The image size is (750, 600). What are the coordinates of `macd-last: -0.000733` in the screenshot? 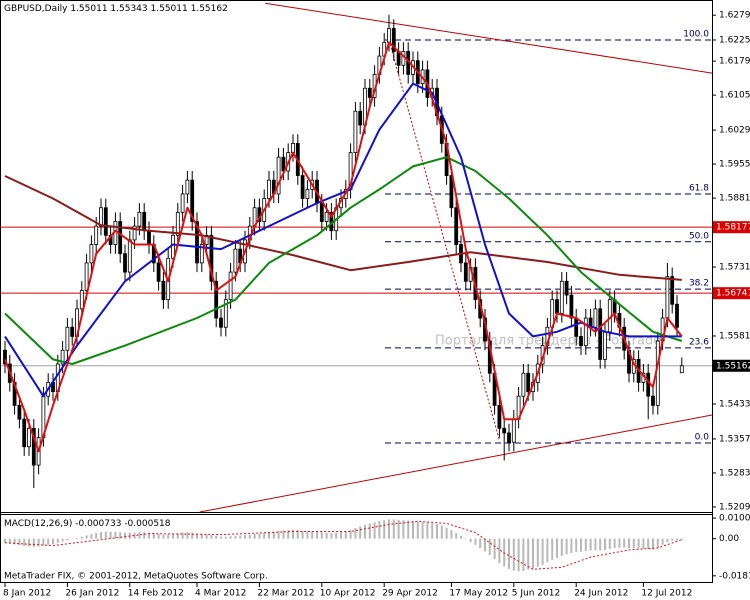 It's located at (98, 524).